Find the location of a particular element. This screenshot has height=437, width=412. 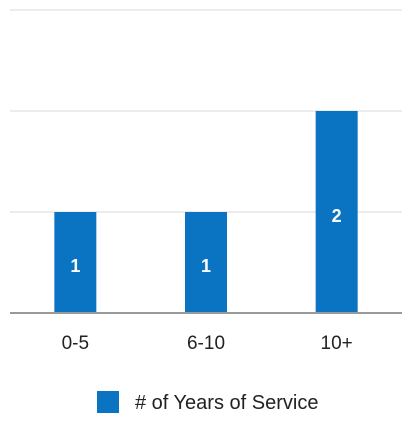

legend: # of Years of Service is located at coordinates (207, 402).